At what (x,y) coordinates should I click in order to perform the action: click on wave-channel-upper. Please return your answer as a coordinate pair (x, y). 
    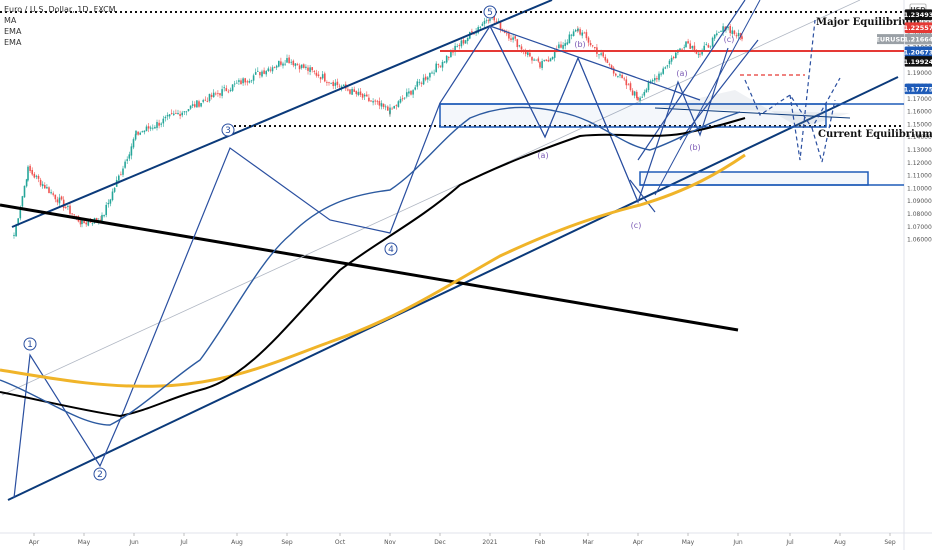
    Looking at the image, I should click on (595, 63).